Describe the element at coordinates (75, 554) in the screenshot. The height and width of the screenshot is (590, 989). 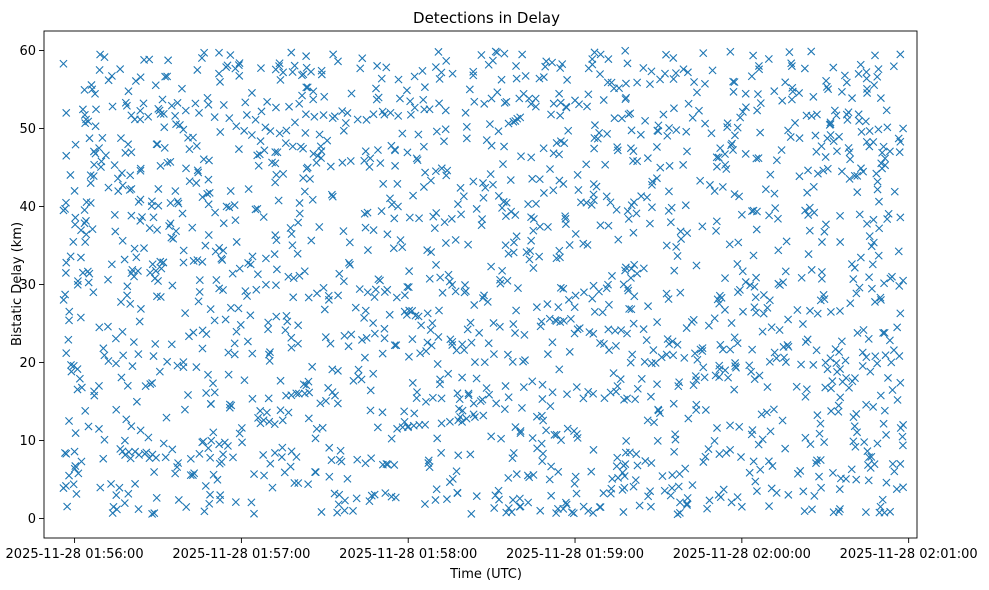
I see `x-tick-label: 2025-11-28 01:56:00` at that location.